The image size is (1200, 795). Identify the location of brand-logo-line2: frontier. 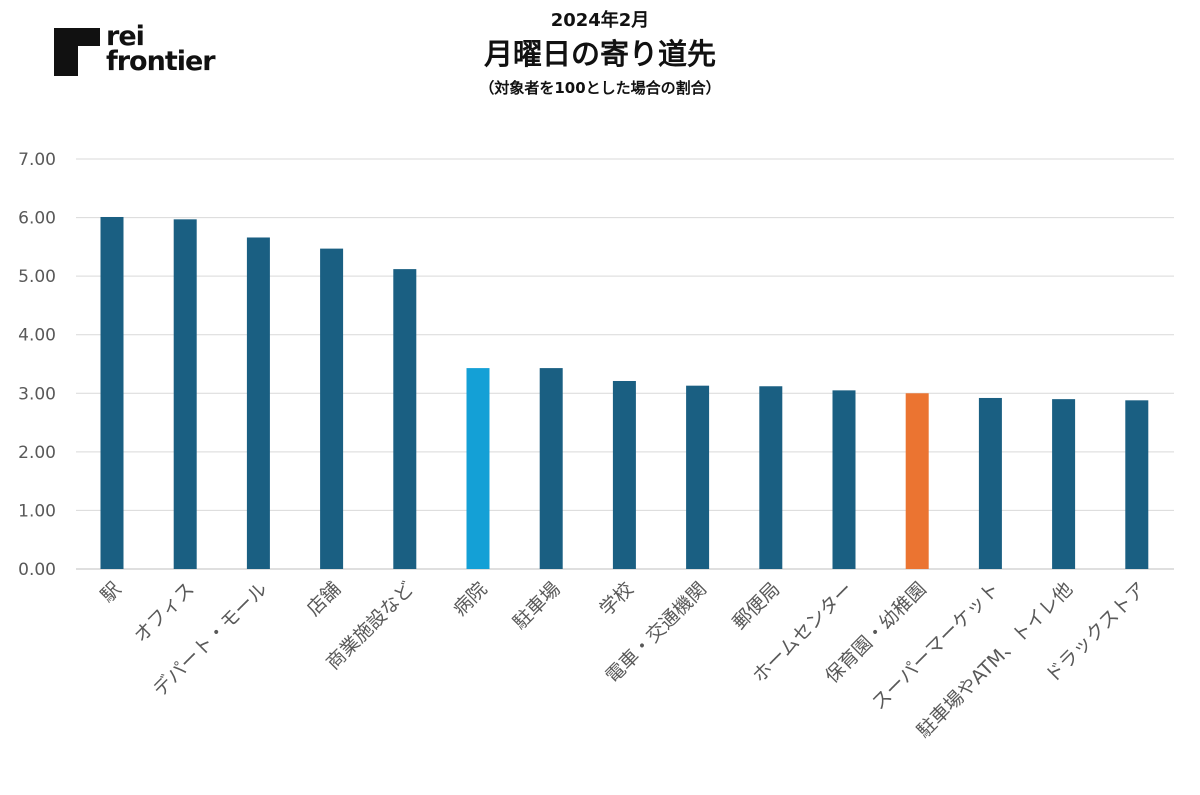
(161, 61).